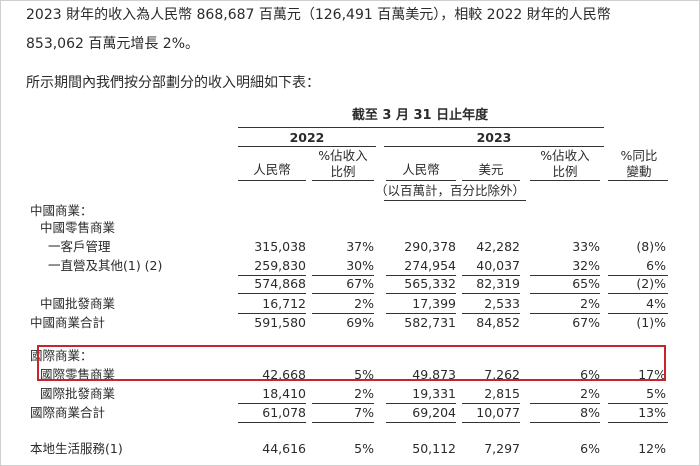  What do you see at coordinates (430, 246) in the screenshot?
I see `cell-rmb-2023: 290,378` at bounding box center [430, 246].